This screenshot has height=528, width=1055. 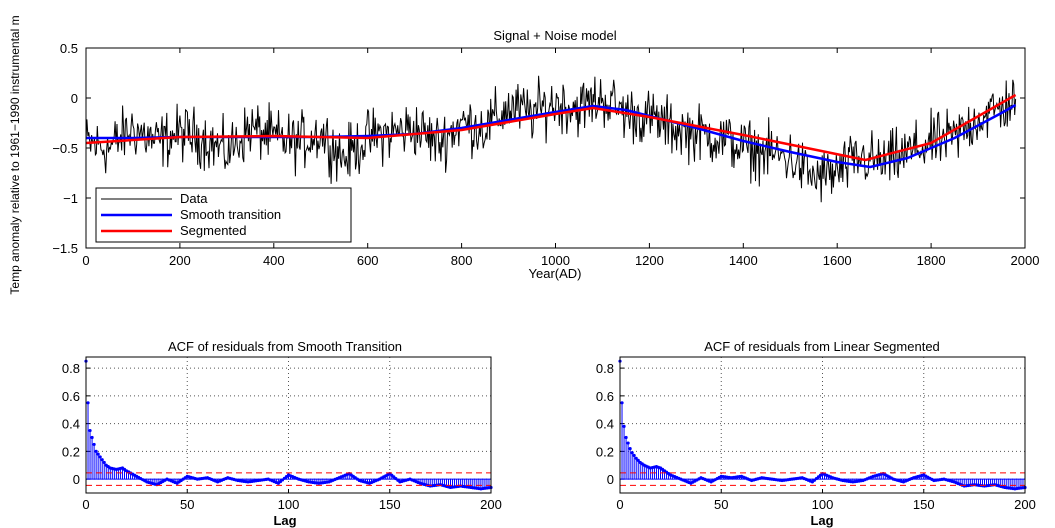 I want to click on acf-segmented-xlabel: Lag, so click(x=821, y=520).